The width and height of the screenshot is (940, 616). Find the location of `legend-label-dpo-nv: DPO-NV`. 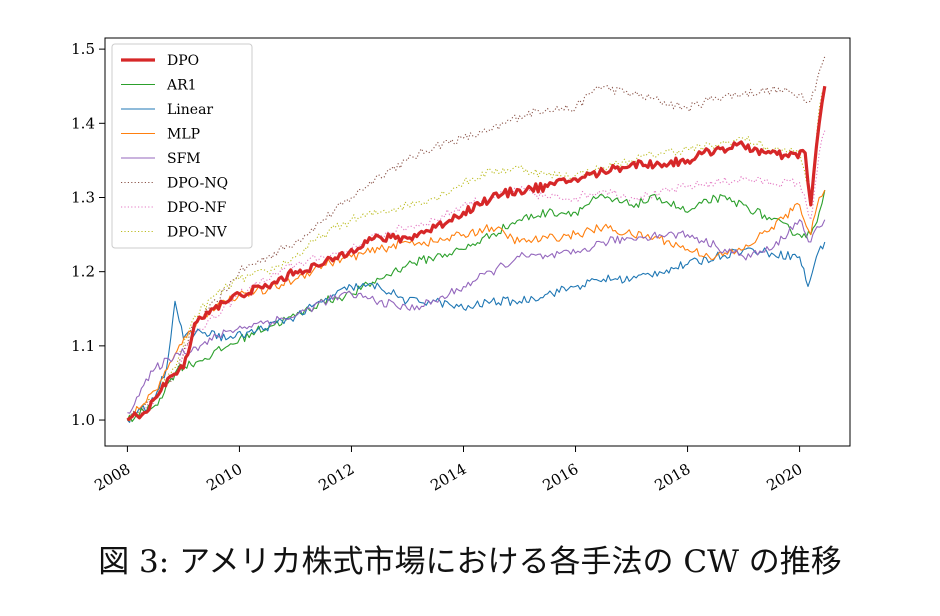

legend-label-dpo-nv: DPO-NV is located at coordinates (197, 233).